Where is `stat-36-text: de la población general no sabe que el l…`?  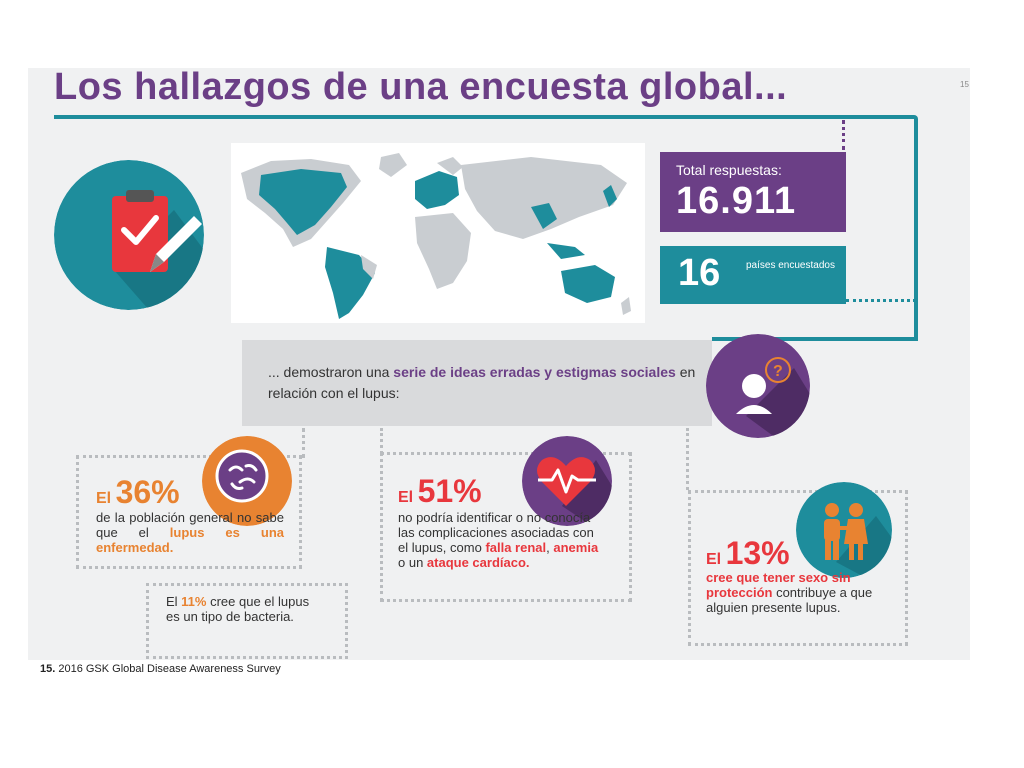
stat-36-text: de la población general no sabe que el l… is located at coordinates (190, 532).